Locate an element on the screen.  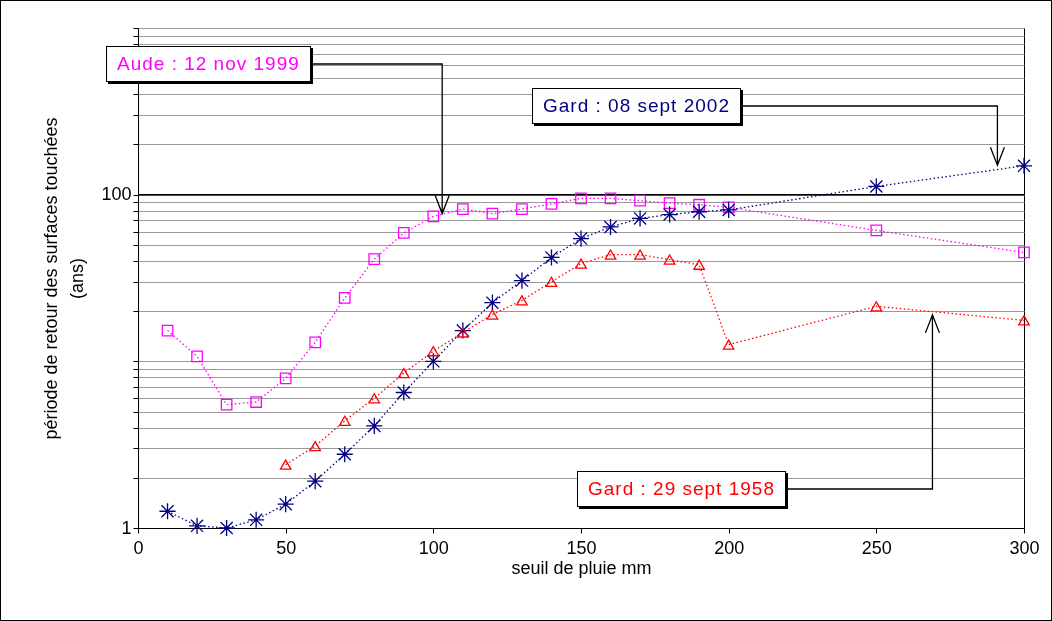
x-tick-label: 0 is located at coordinates (138, 547).